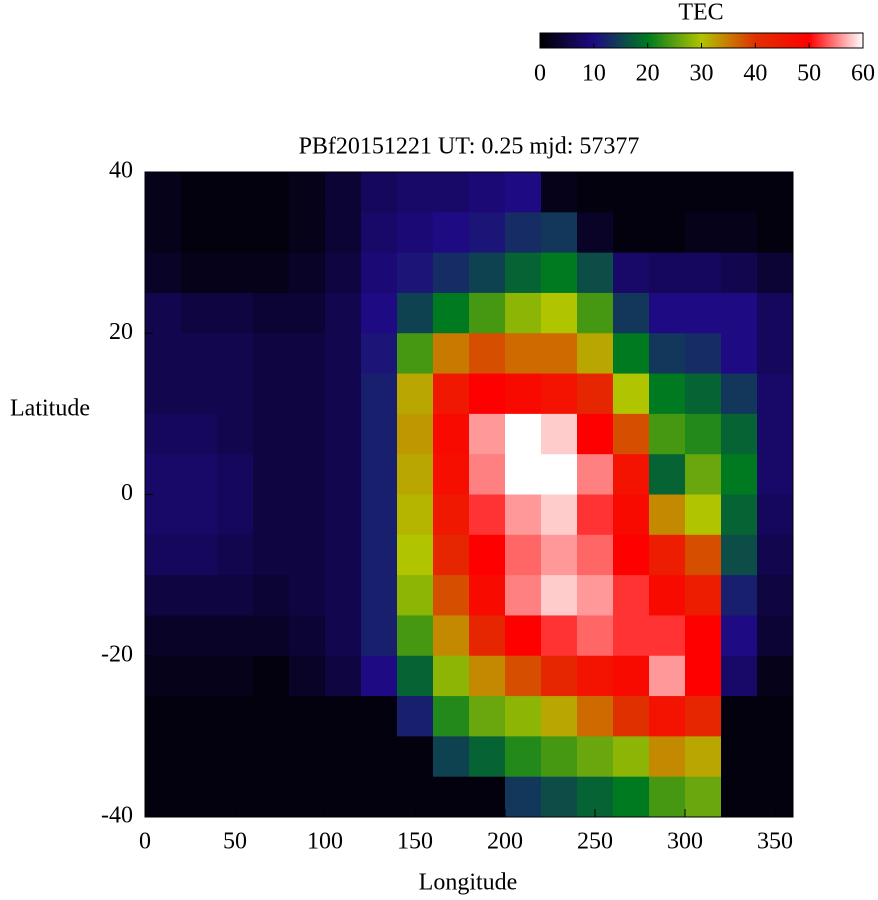  What do you see at coordinates (145, 842) in the screenshot?
I see `x-tick-label: 0` at bounding box center [145, 842].